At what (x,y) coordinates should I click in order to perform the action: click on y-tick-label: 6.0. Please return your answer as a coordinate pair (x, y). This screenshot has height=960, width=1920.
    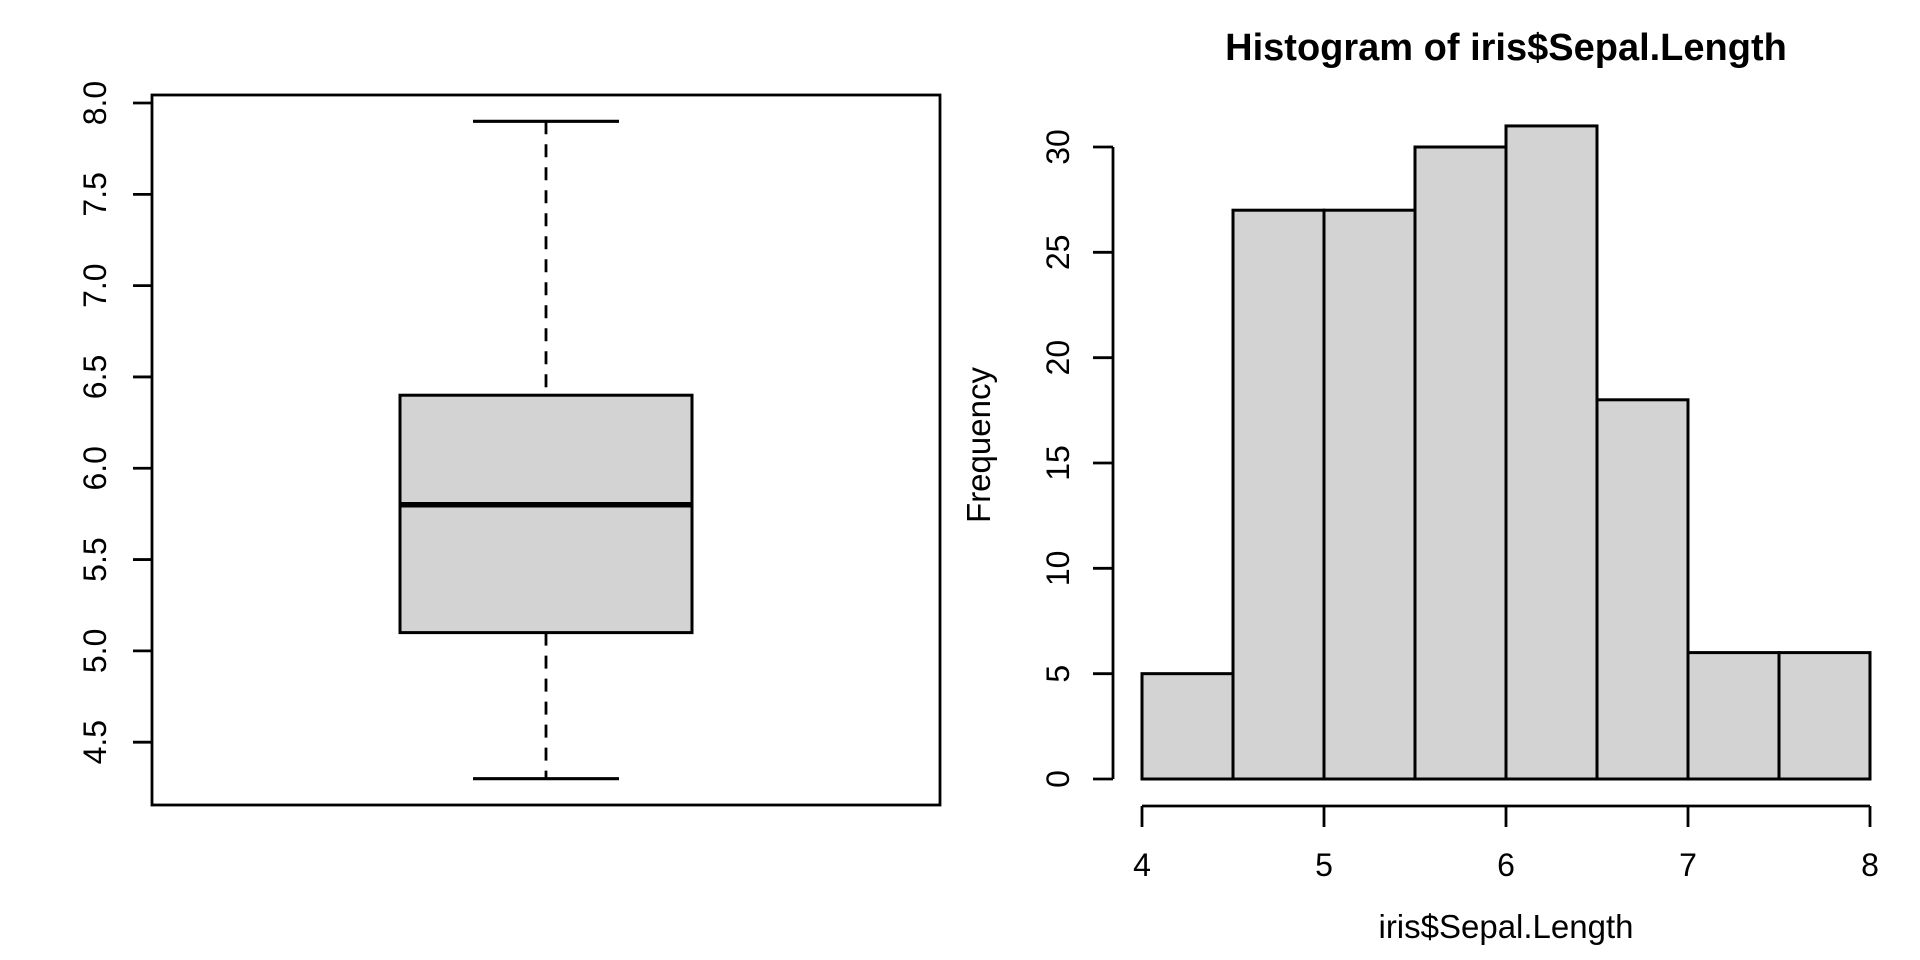
    Looking at the image, I should click on (95, 468).